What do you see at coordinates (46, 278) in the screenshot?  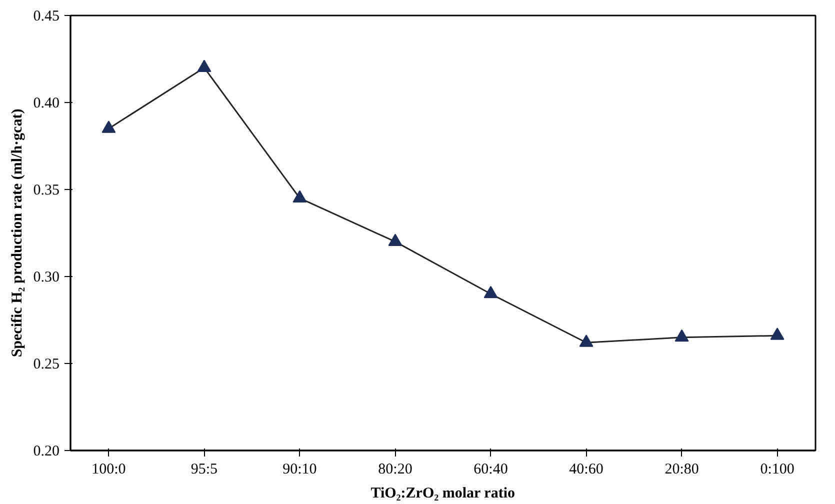 I see `y-tick-label: 0.30` at bounding box center [46, 278].